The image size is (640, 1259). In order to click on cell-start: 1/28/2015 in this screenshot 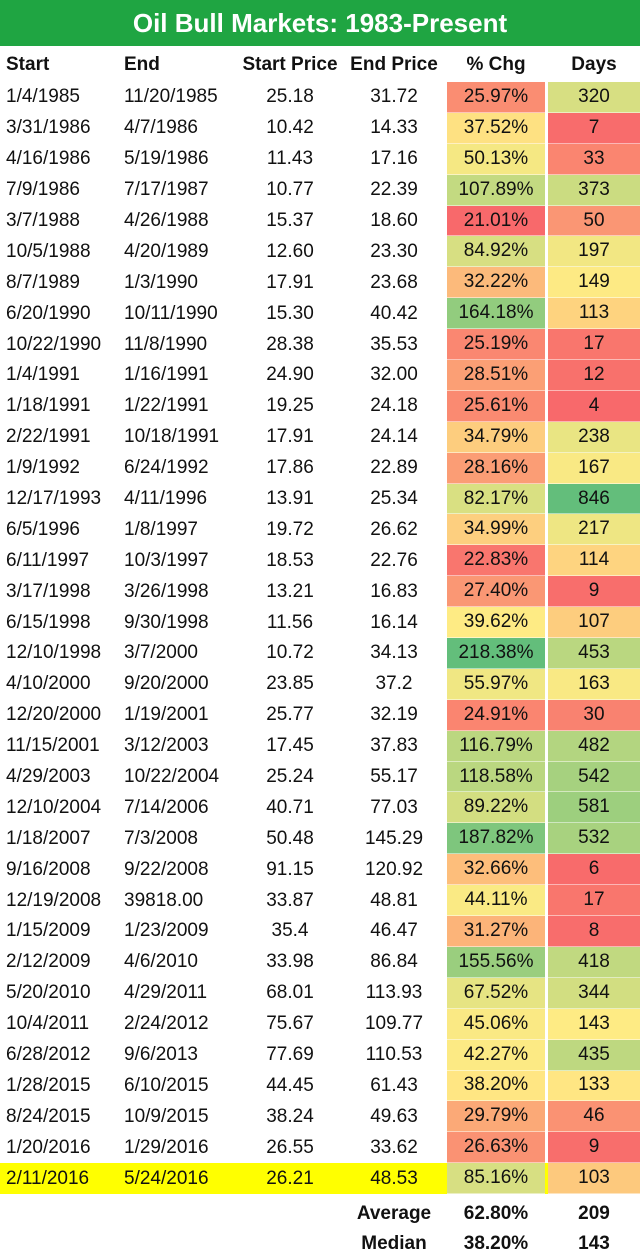, I will do `click(48, 1085)`.